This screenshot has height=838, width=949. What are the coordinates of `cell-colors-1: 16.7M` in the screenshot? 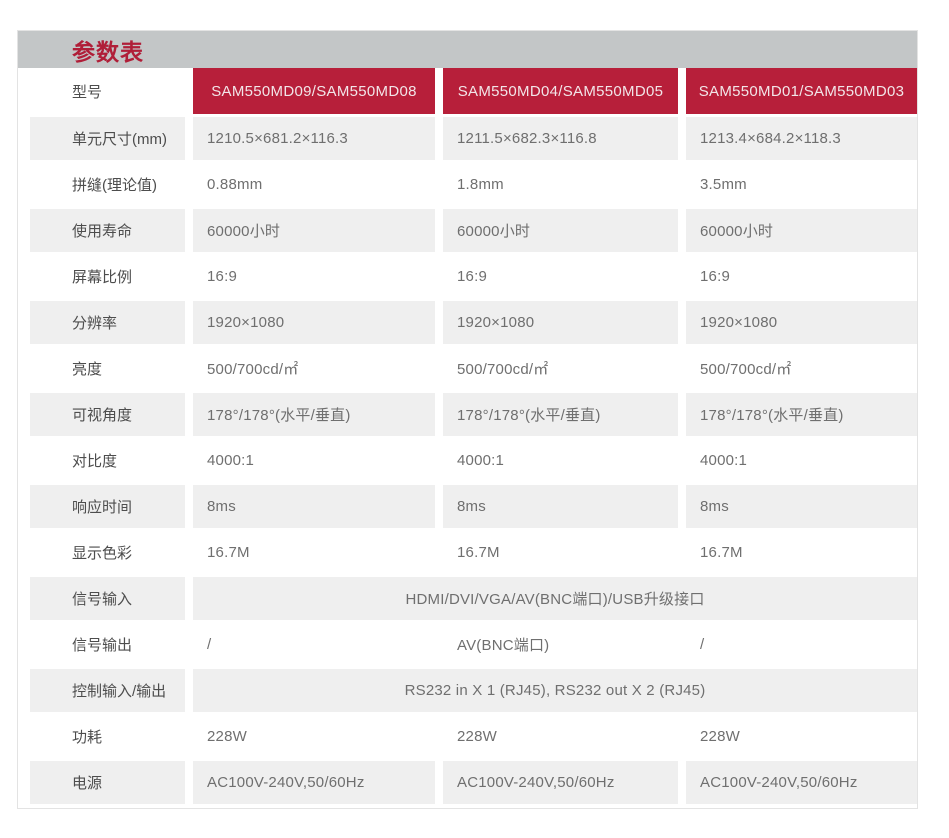 It's located at (314, 552).